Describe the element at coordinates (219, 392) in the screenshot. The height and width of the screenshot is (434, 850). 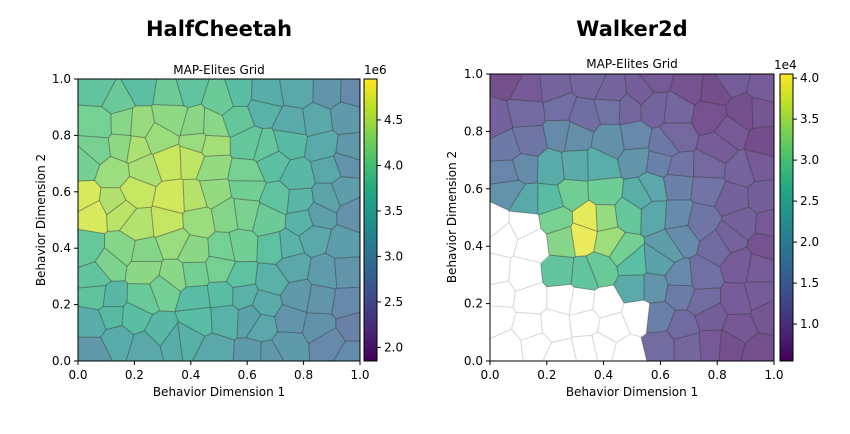
I see `x-axis-label-halfcheetah: Behavior Dimension 1` at that location.